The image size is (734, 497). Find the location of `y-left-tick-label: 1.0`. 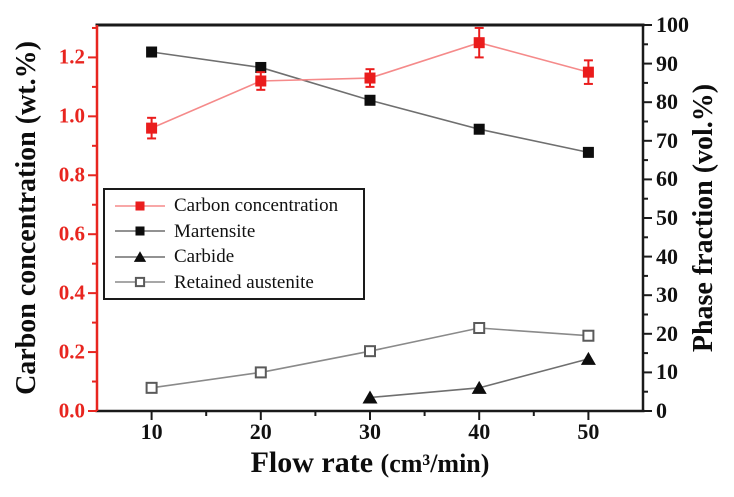

y-left-tick-label: 1.0 is located at coordinates (71, 115).